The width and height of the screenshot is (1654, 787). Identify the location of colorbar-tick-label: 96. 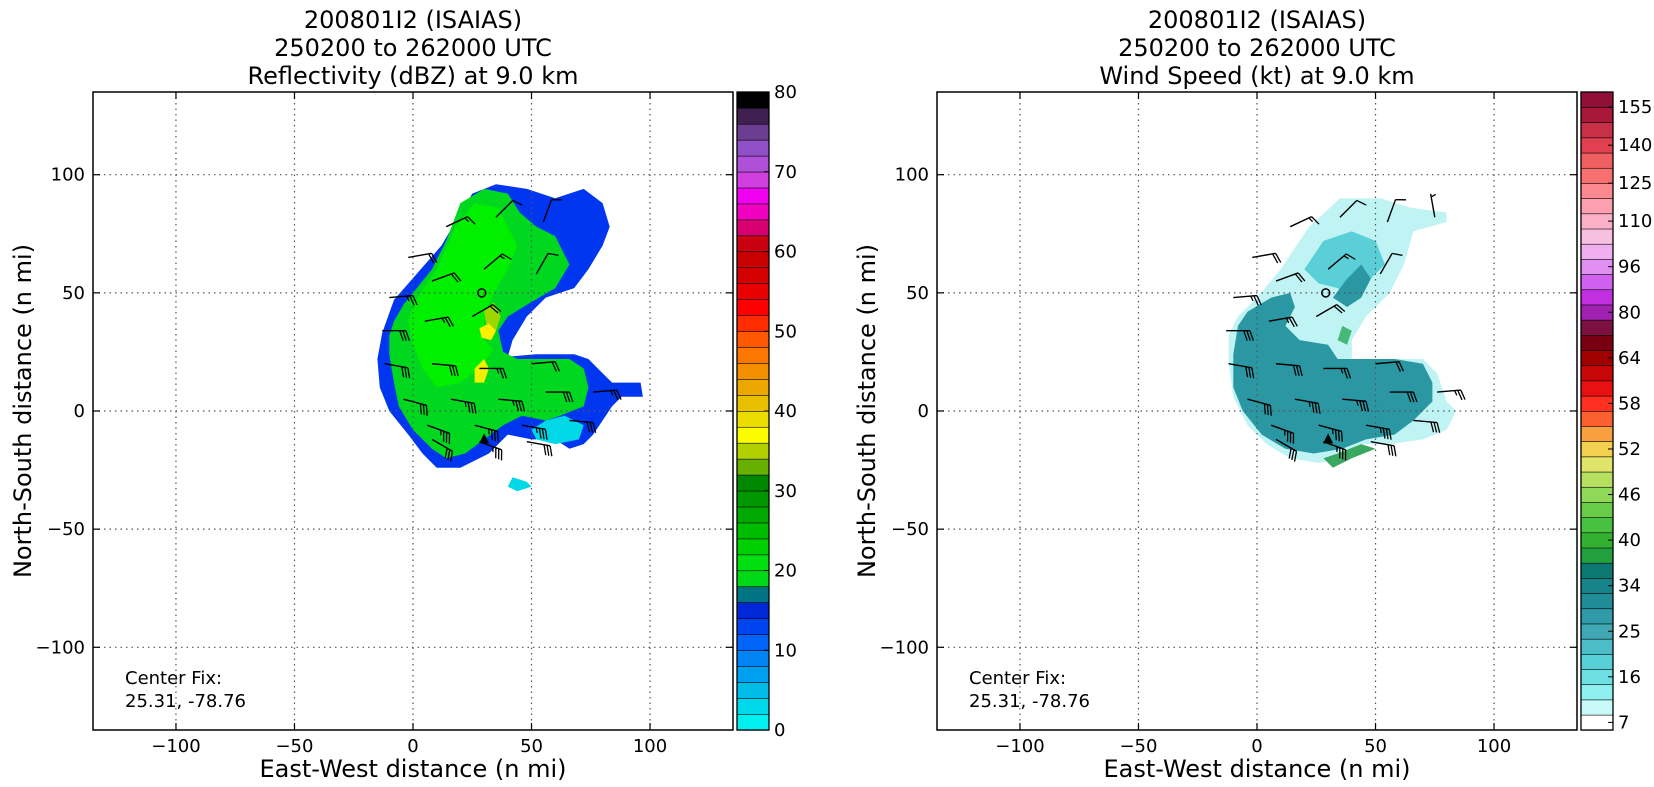
(1629, 267).